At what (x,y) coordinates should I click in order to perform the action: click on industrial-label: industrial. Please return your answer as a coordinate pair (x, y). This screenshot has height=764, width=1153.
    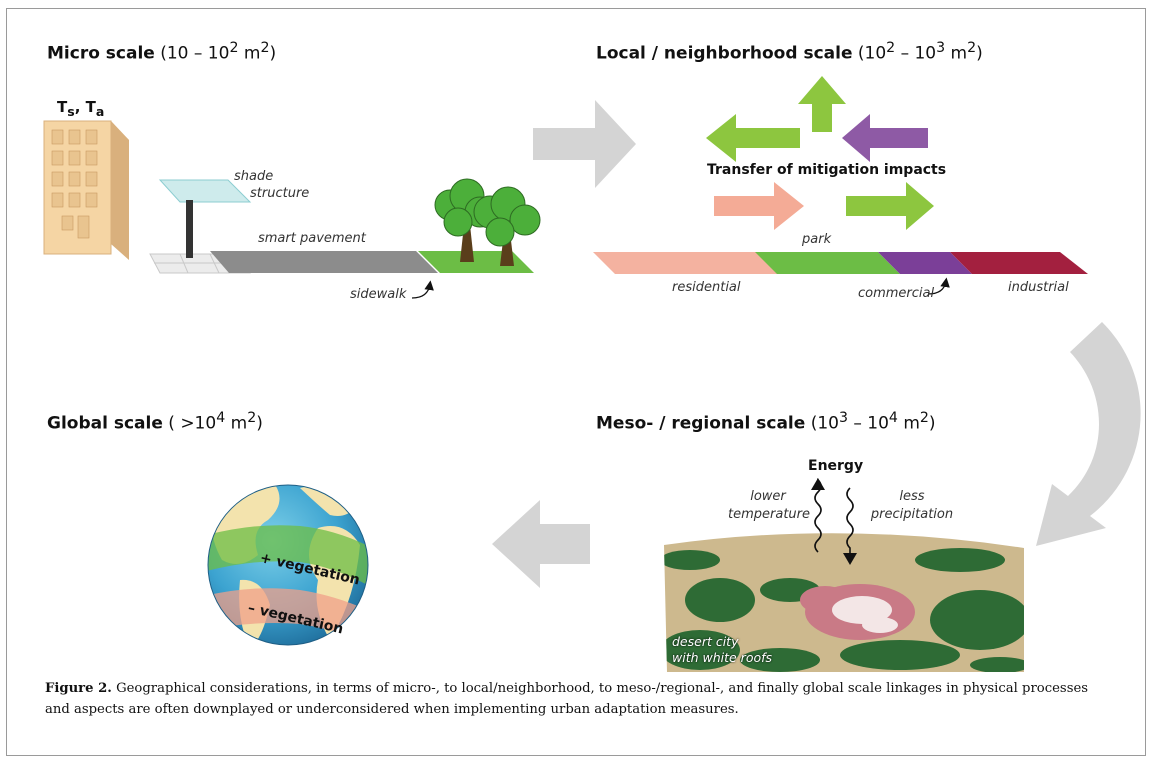
    Looking at the image, I should click on (1038, 287).